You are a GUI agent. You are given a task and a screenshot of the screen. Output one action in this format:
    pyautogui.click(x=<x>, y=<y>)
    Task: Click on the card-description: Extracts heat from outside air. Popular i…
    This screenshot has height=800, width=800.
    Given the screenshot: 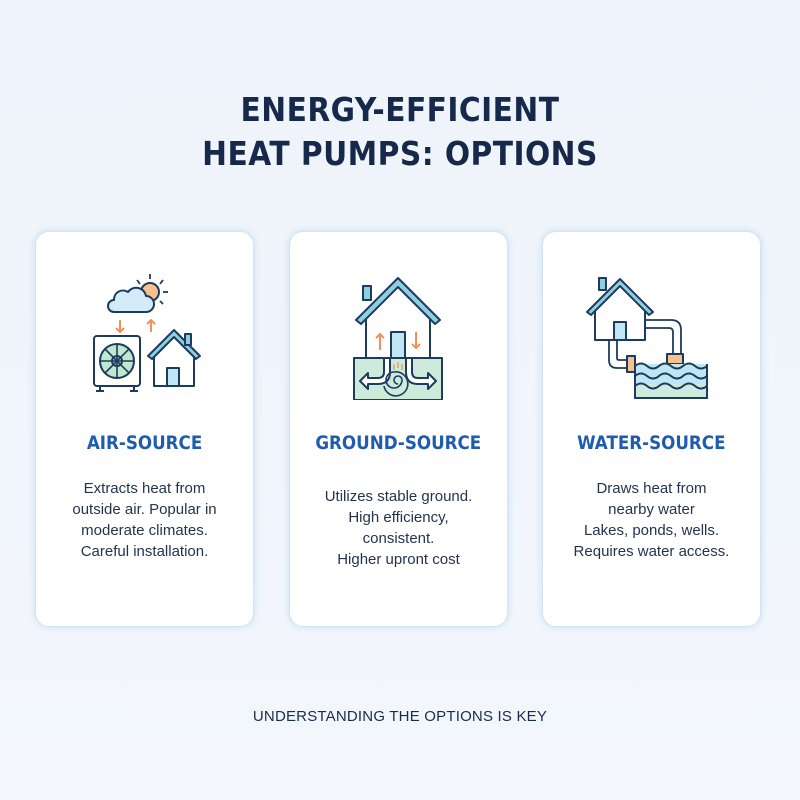 What is the action you would take?
    pyautogui.click(x=144, y=520)
    